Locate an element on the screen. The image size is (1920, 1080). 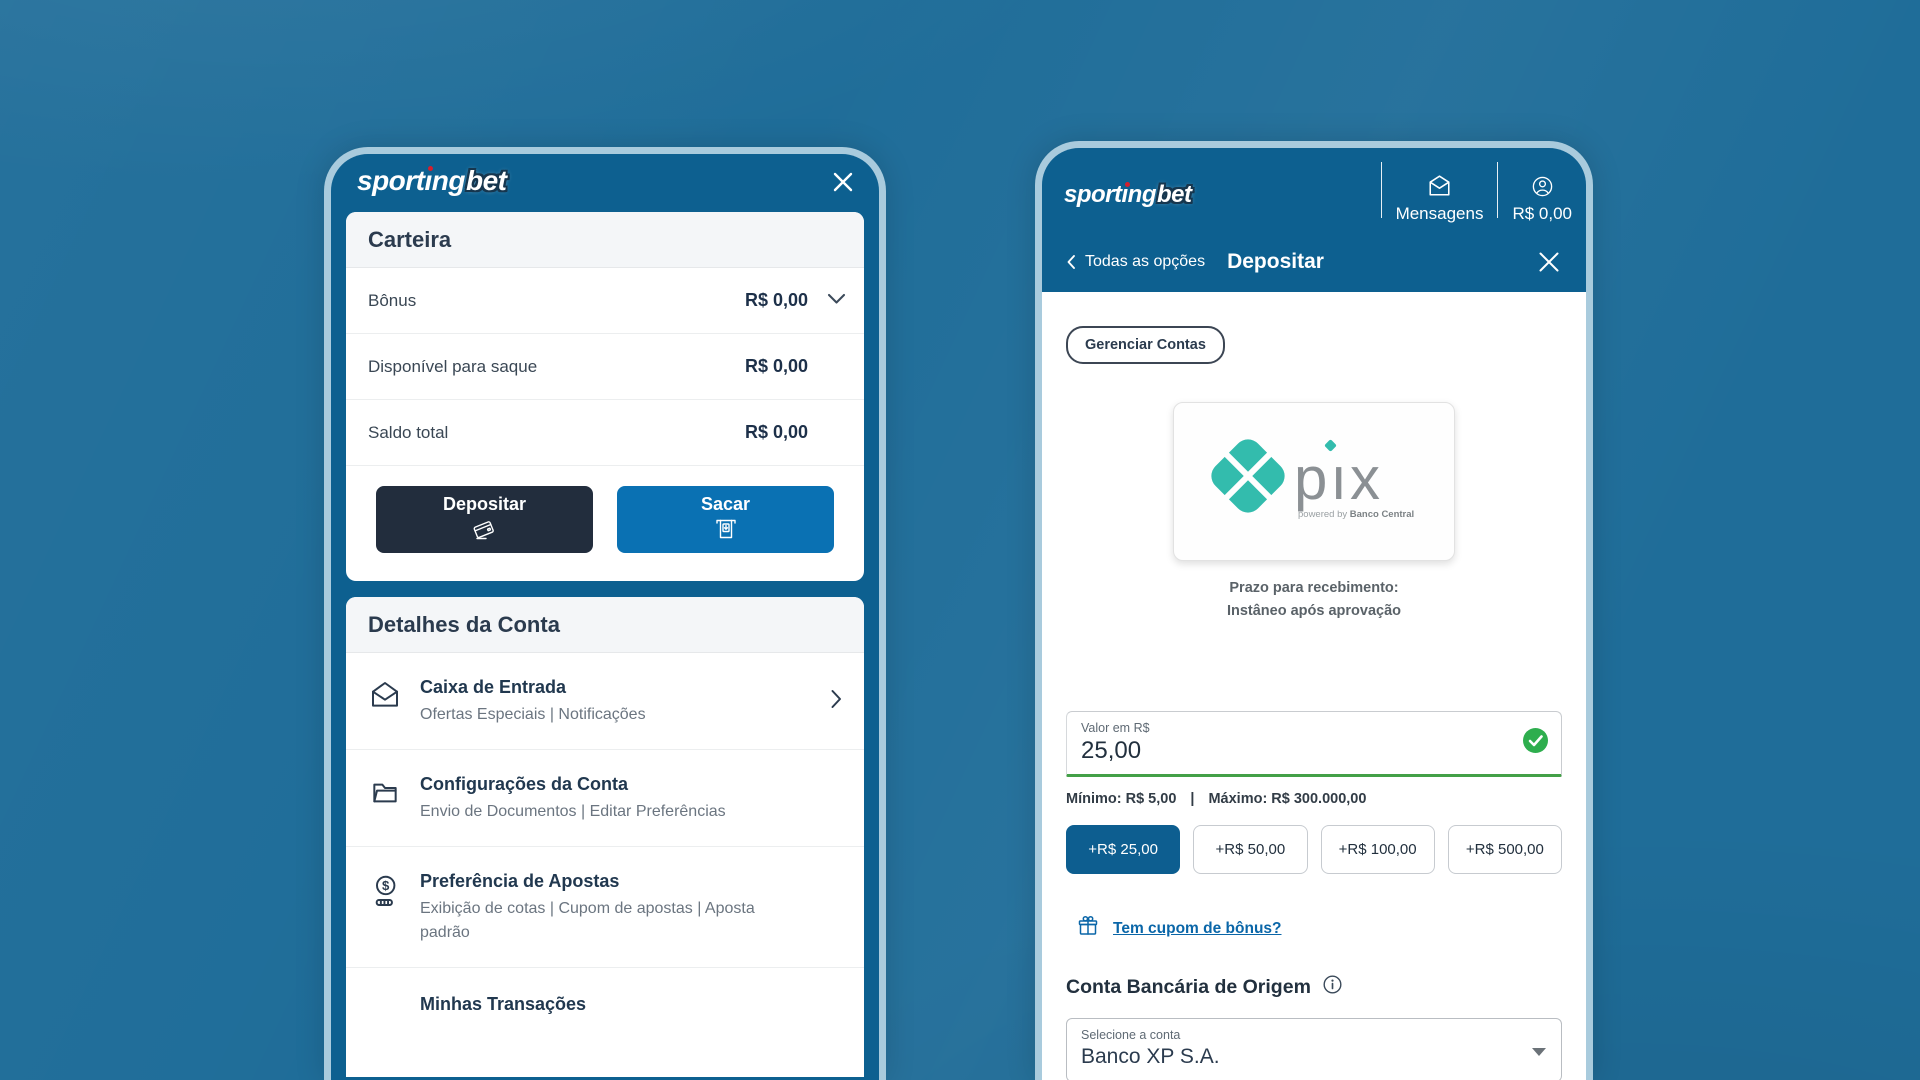
detail-item-title: Preferência de Apostas is located at coordinates (520, 881).